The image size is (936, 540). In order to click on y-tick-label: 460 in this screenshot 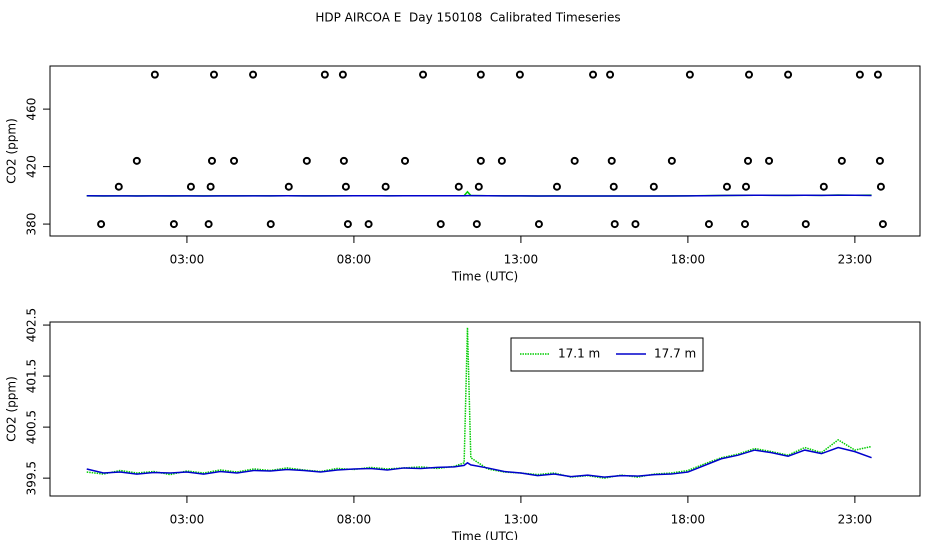, I will do `click(32, 109)`.